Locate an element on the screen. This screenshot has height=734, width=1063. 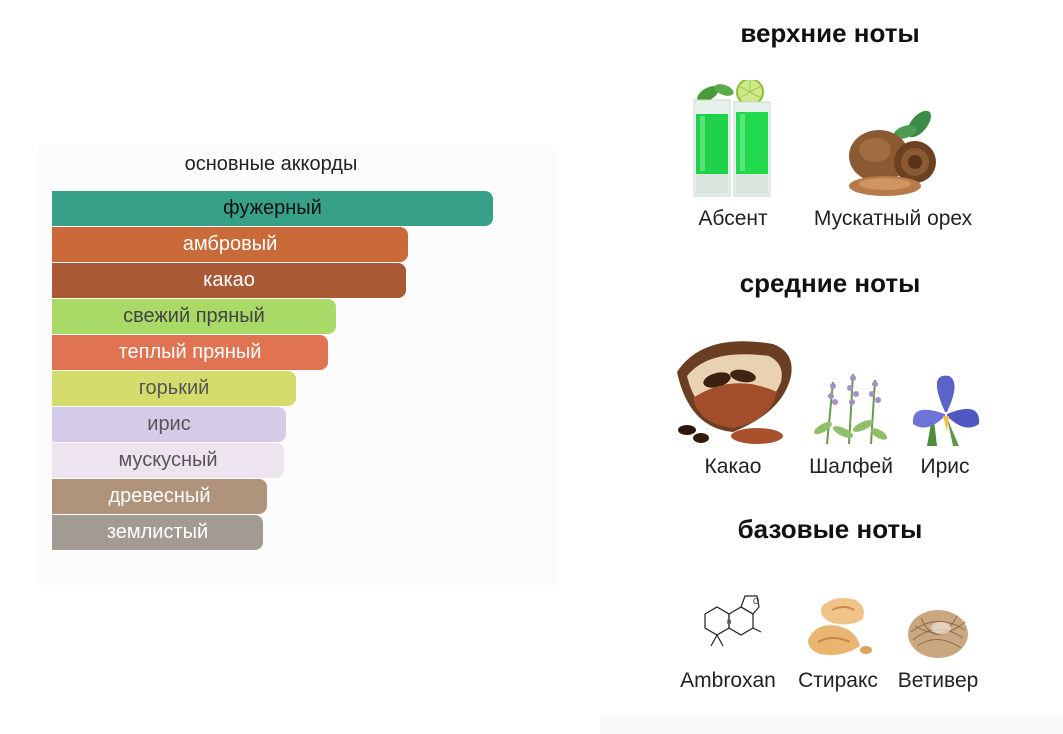
accord-label: землистый is located at coordinates (157, 532).